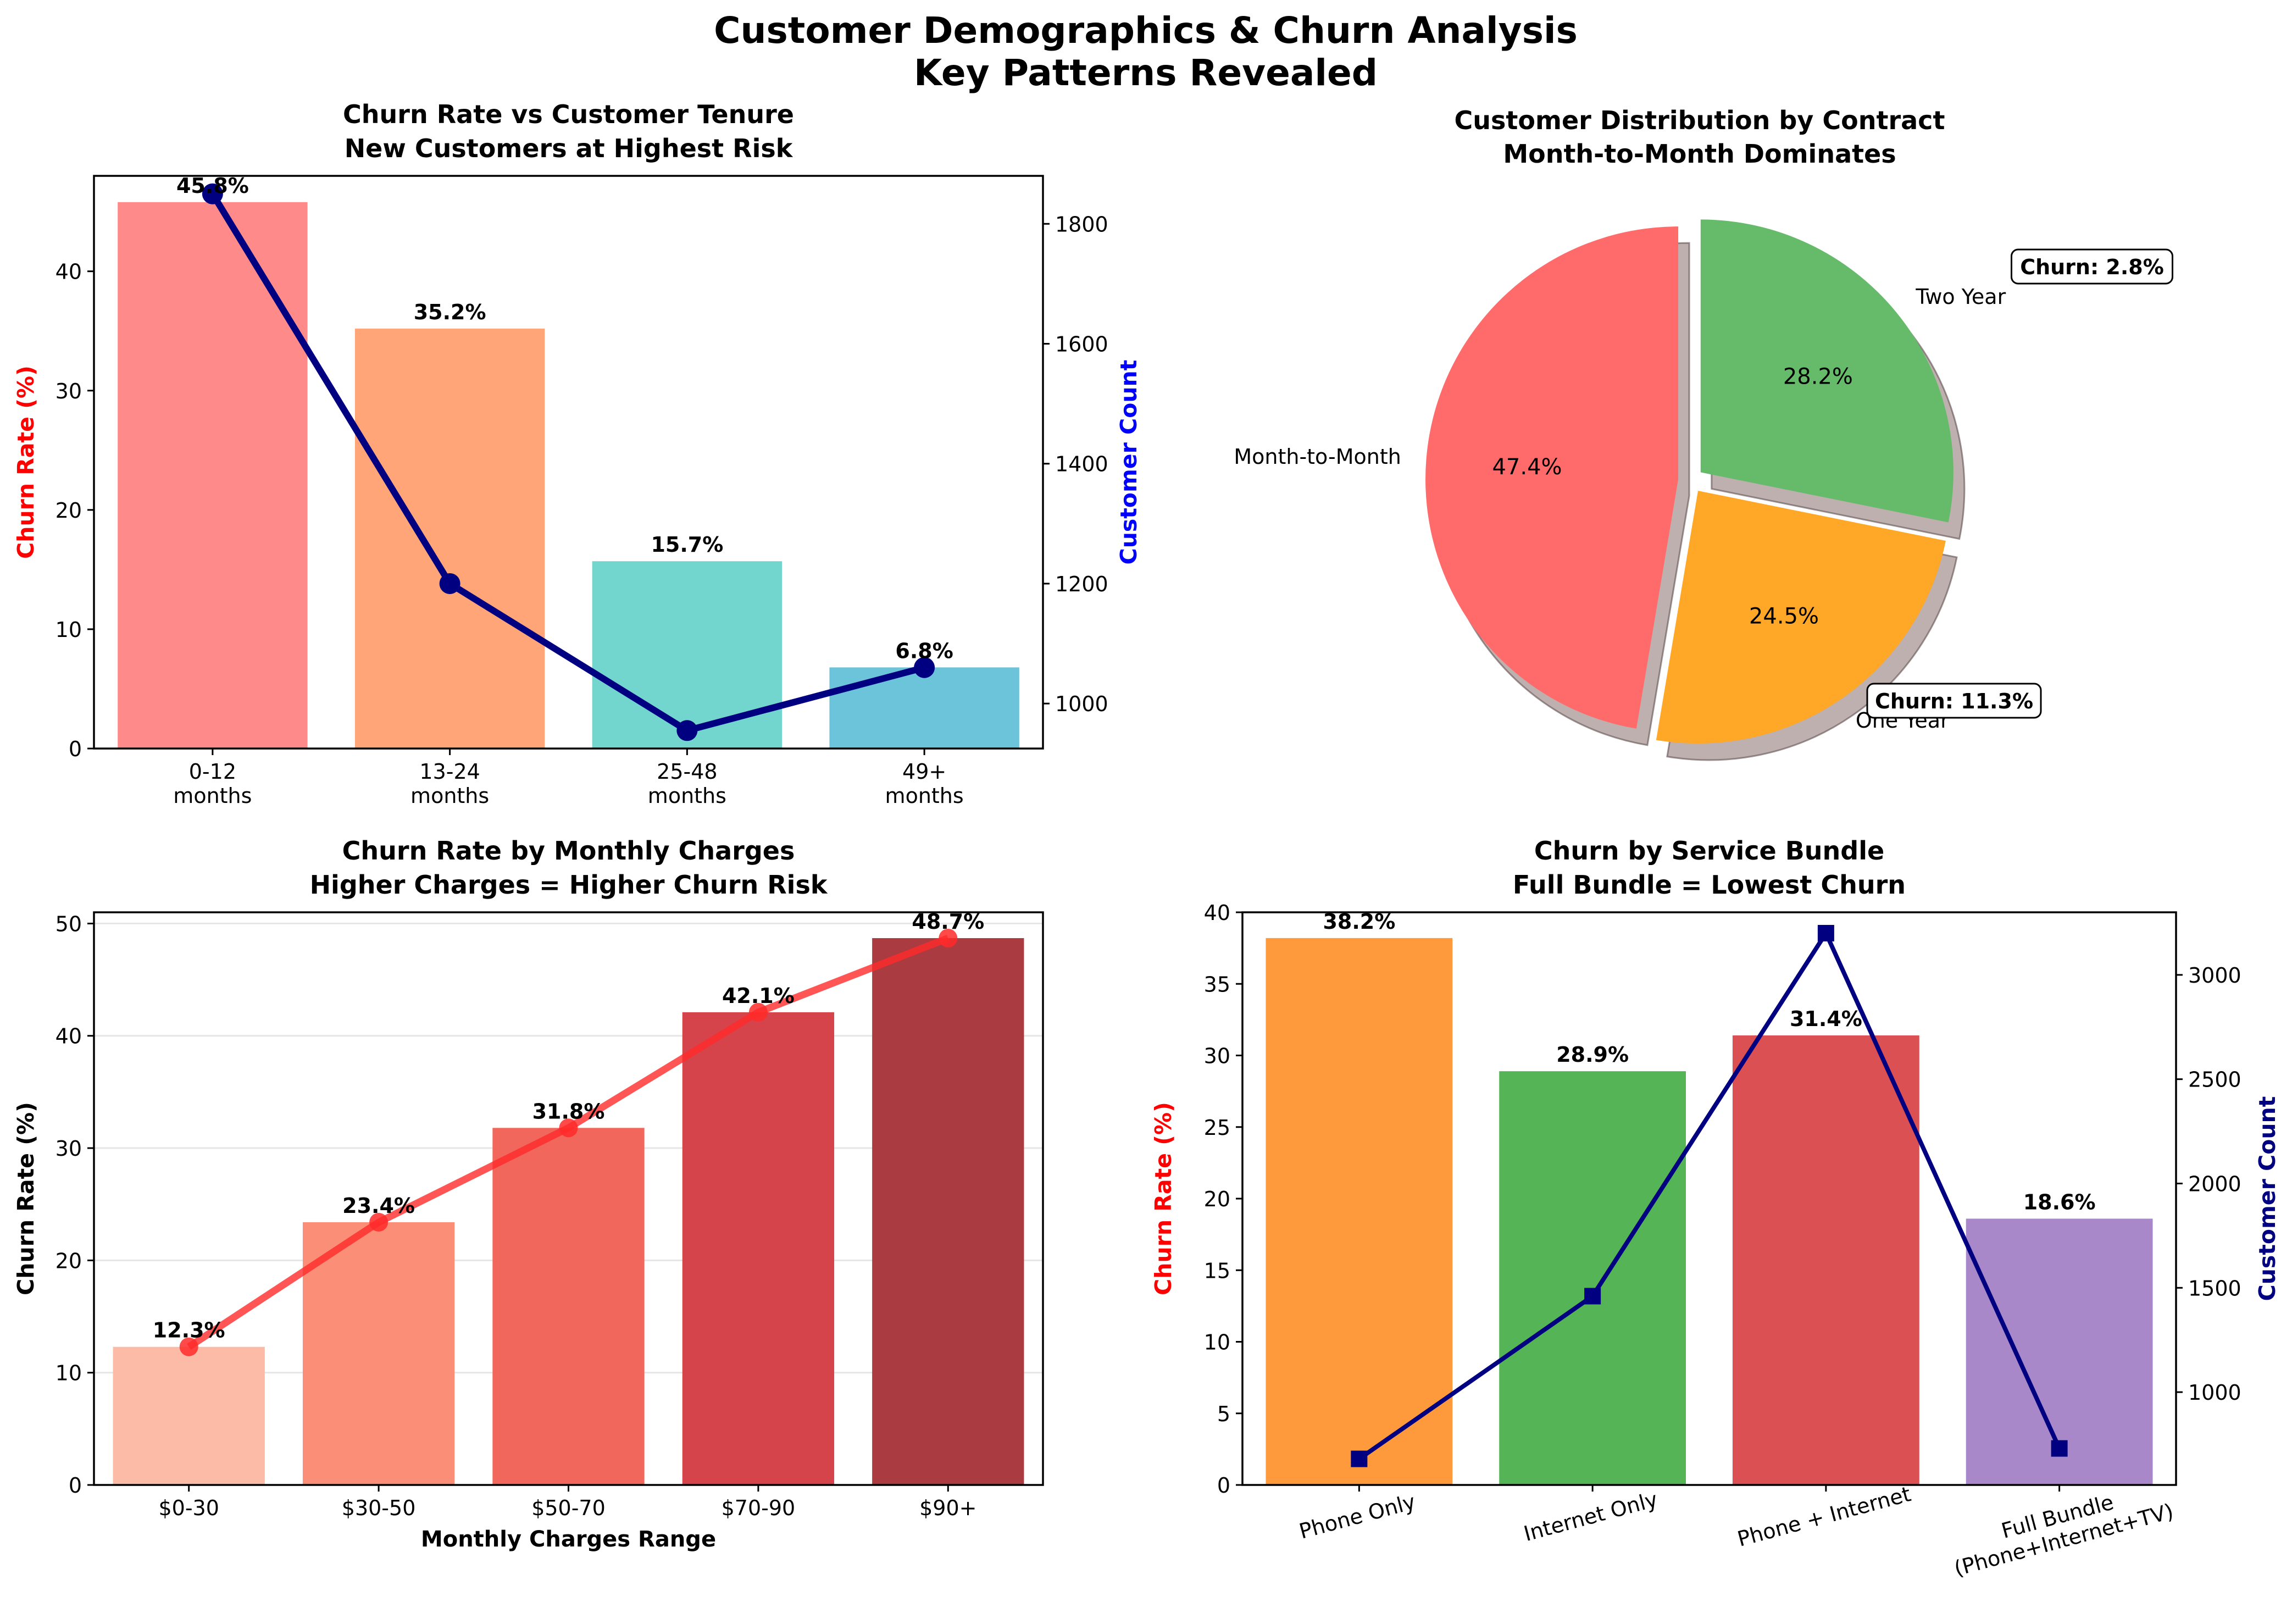 This screenshot has height=1624, width=2292. Describe the element at coordinates (1217, 1271) in the screenshot. I see `y-tick-label: 15` at that location.